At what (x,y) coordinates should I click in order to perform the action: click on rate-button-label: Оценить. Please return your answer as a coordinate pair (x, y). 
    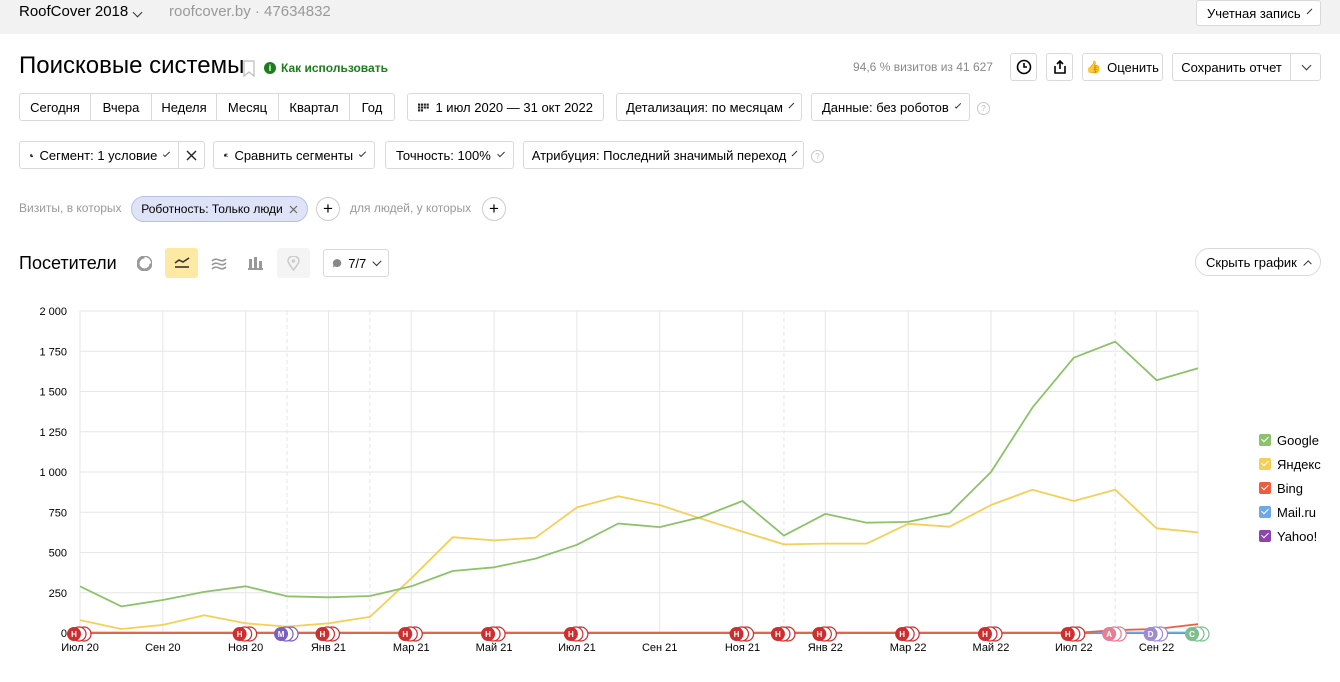
    Looking at the image, I should click on (1133, 67).